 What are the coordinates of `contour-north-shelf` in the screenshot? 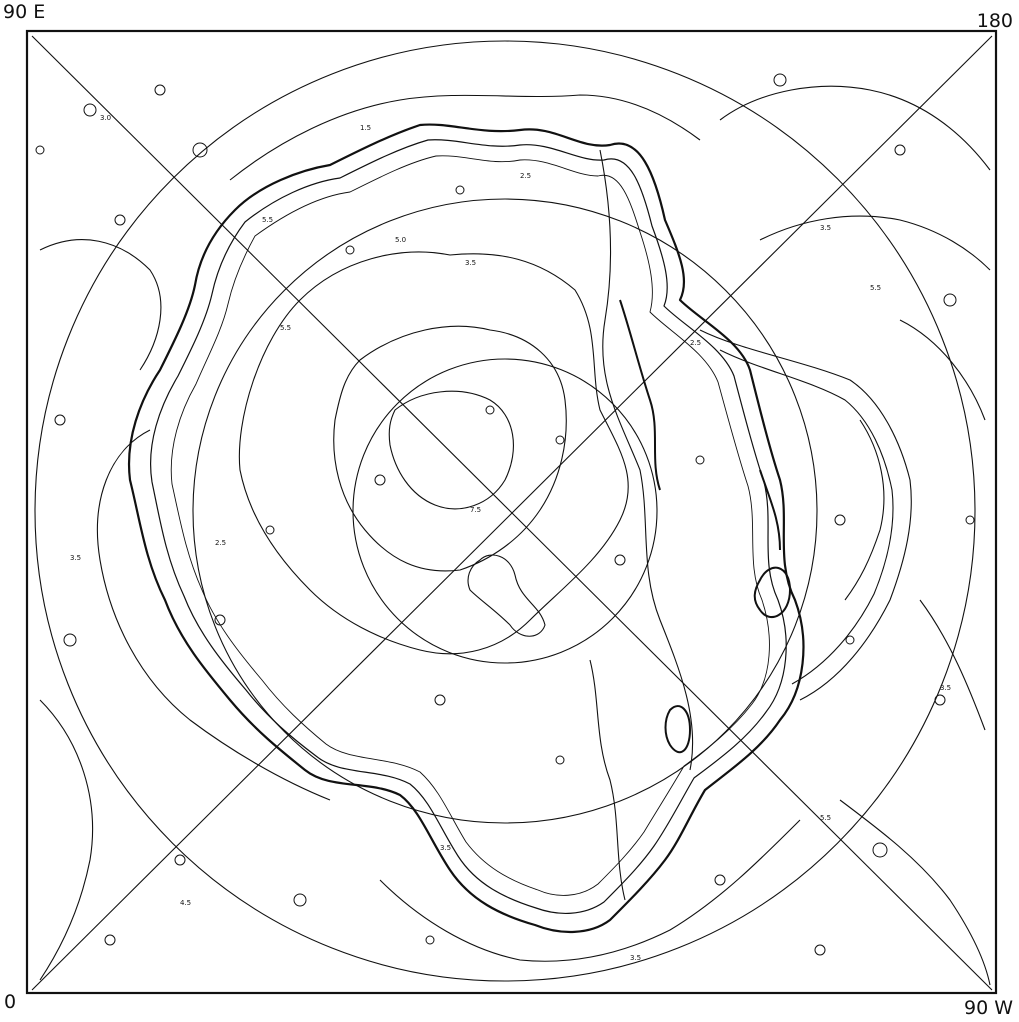 It's located at (465, 137).